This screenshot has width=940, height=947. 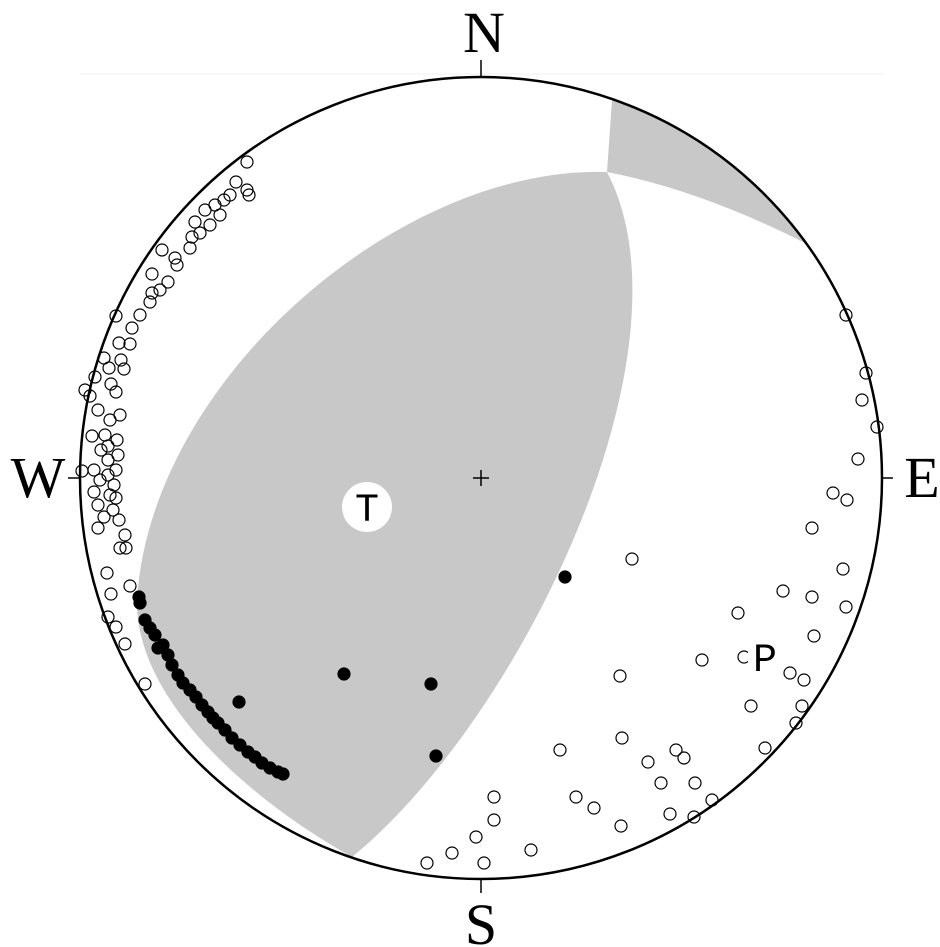 What do you see at coordinates (765, 661) in the screenshot?
I see `p-axis-label: P` at bounding box center [765, 661].